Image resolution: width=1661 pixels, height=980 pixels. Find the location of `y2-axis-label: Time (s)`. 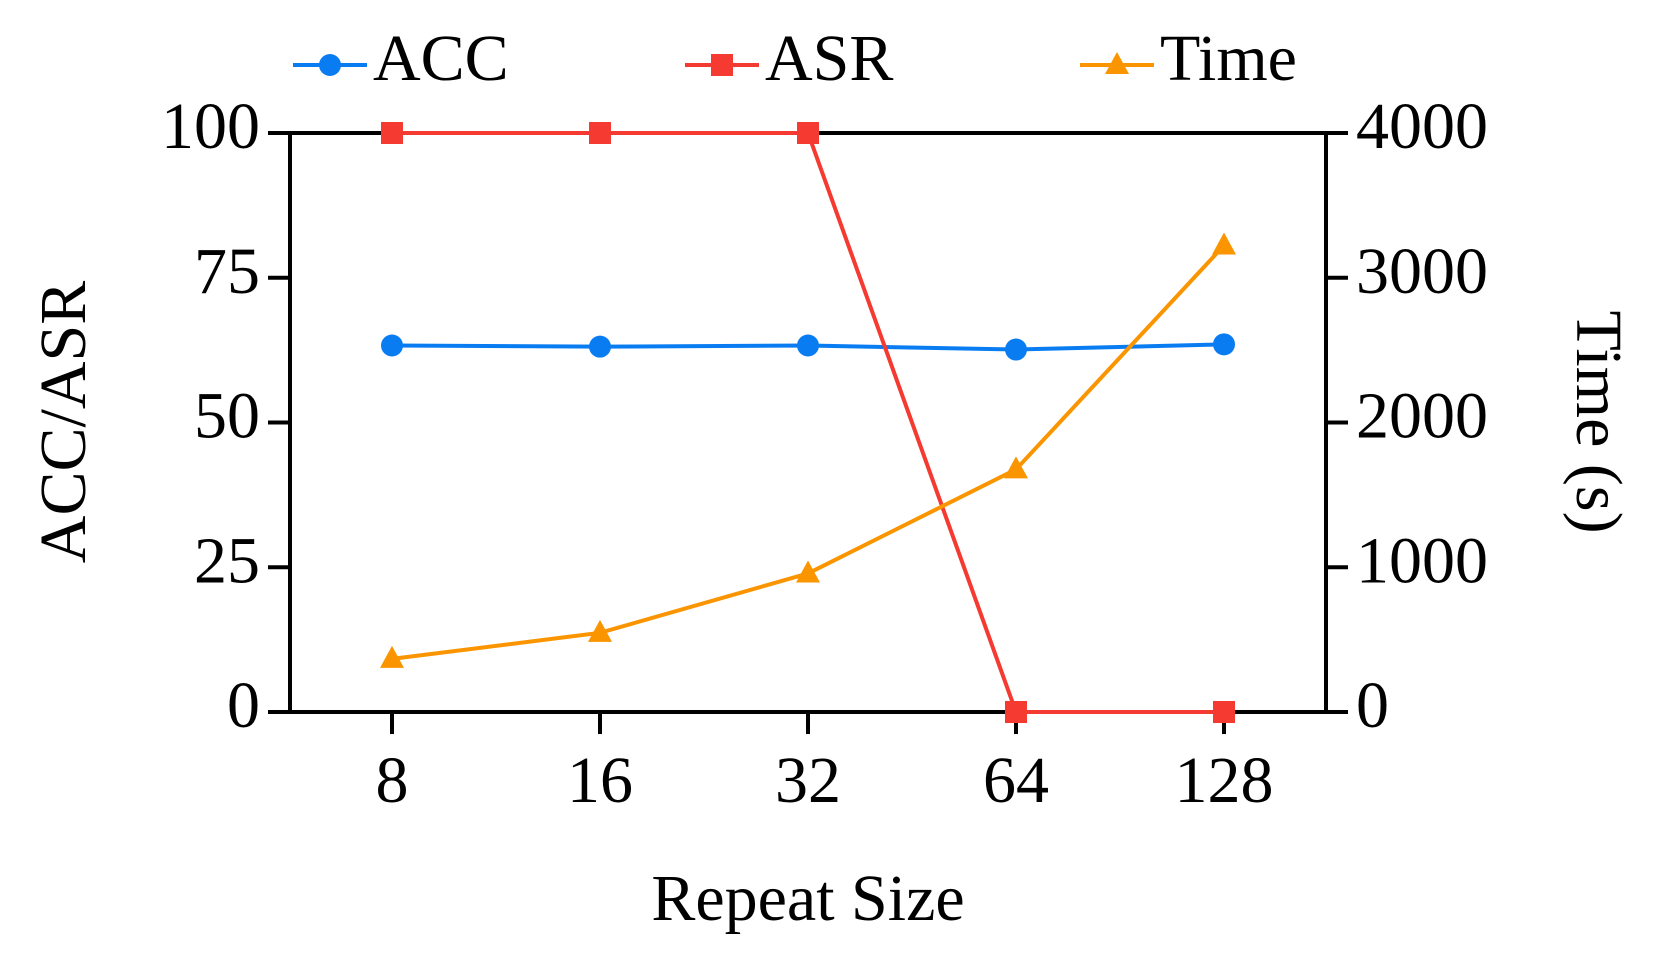

y2-axis-label: Time (s) is located at coordinates (1598, 421).